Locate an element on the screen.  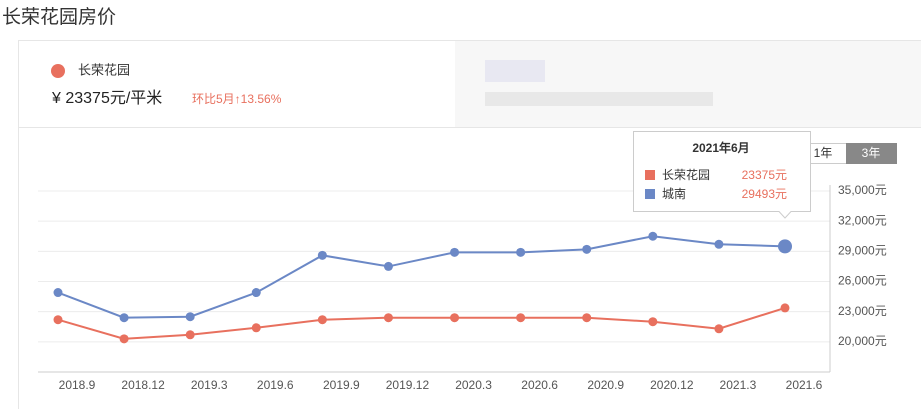
button-label: 1年 is located at coordinates (823, 153).